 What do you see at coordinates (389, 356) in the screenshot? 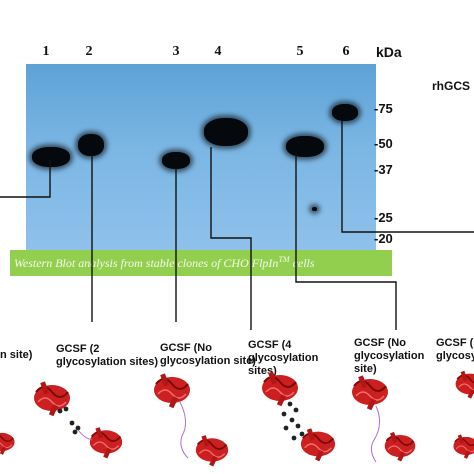
I see `label-lane-5: GCSF (No glycosylation site)` at bounding box center [389, 356].